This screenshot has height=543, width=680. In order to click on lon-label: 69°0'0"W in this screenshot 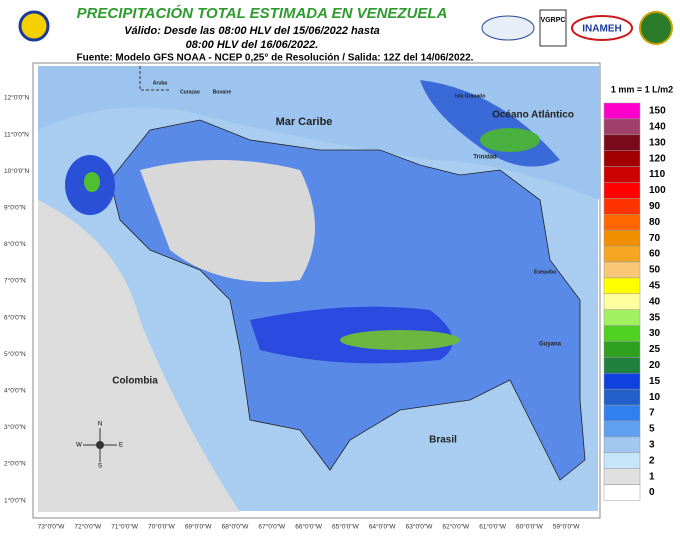, I will do `click(199, 527)`.